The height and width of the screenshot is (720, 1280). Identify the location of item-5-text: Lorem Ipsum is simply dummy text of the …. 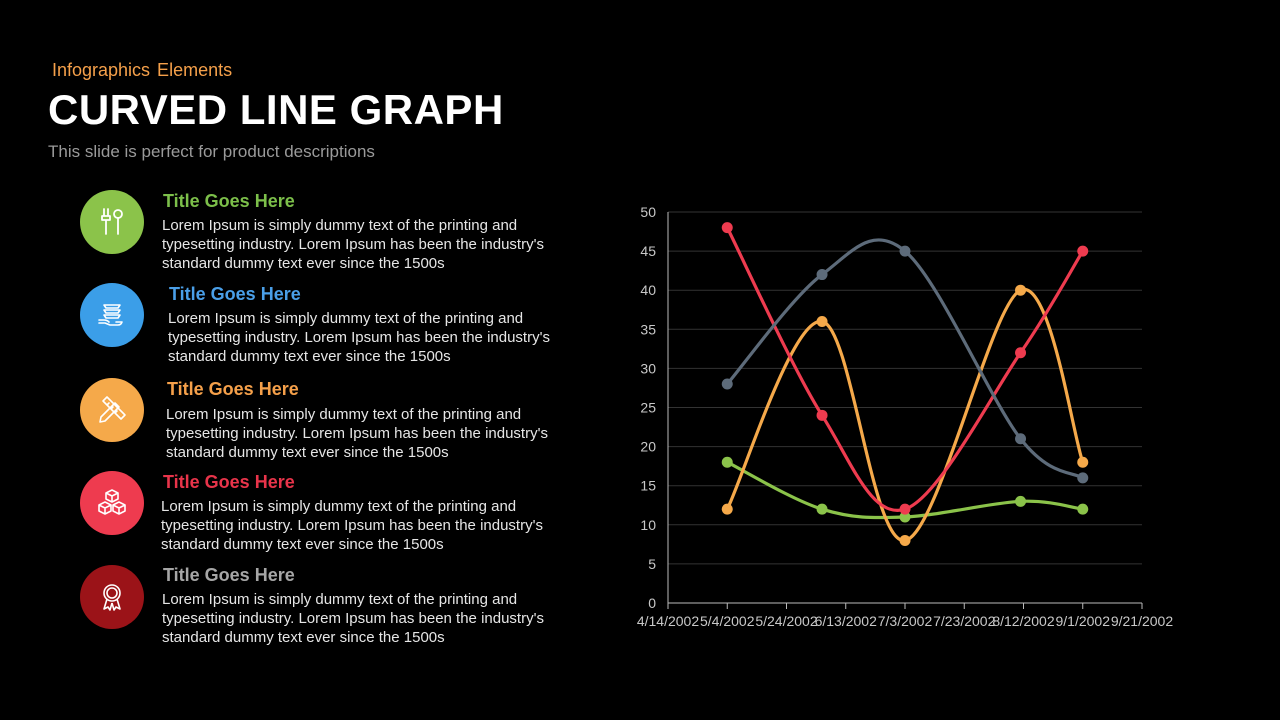
(353, 618).